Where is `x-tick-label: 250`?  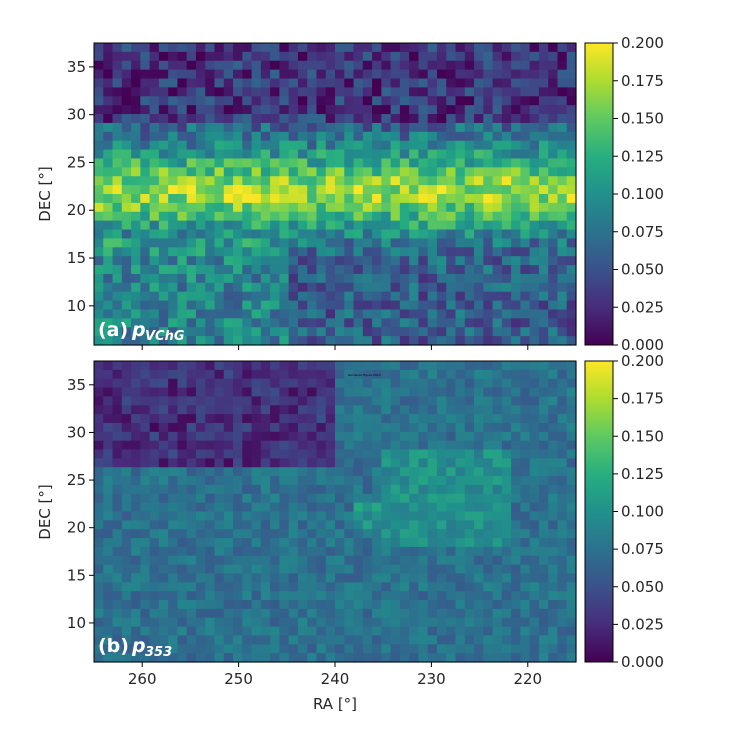 x-tick-label: 250 is located at coordinates (238, 679).